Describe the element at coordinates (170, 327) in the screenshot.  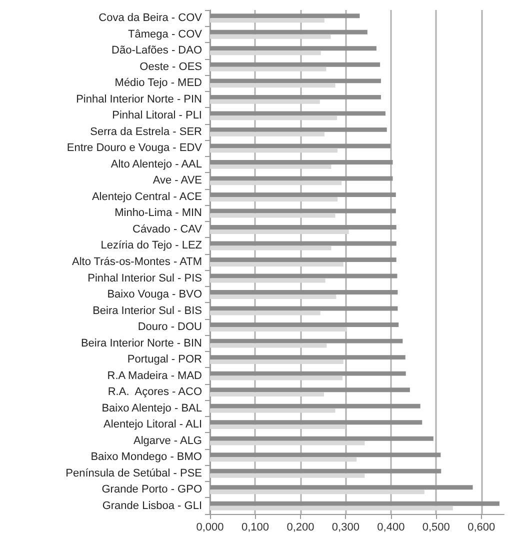
I see `y-tick-label: Douro - DOU` at that location.